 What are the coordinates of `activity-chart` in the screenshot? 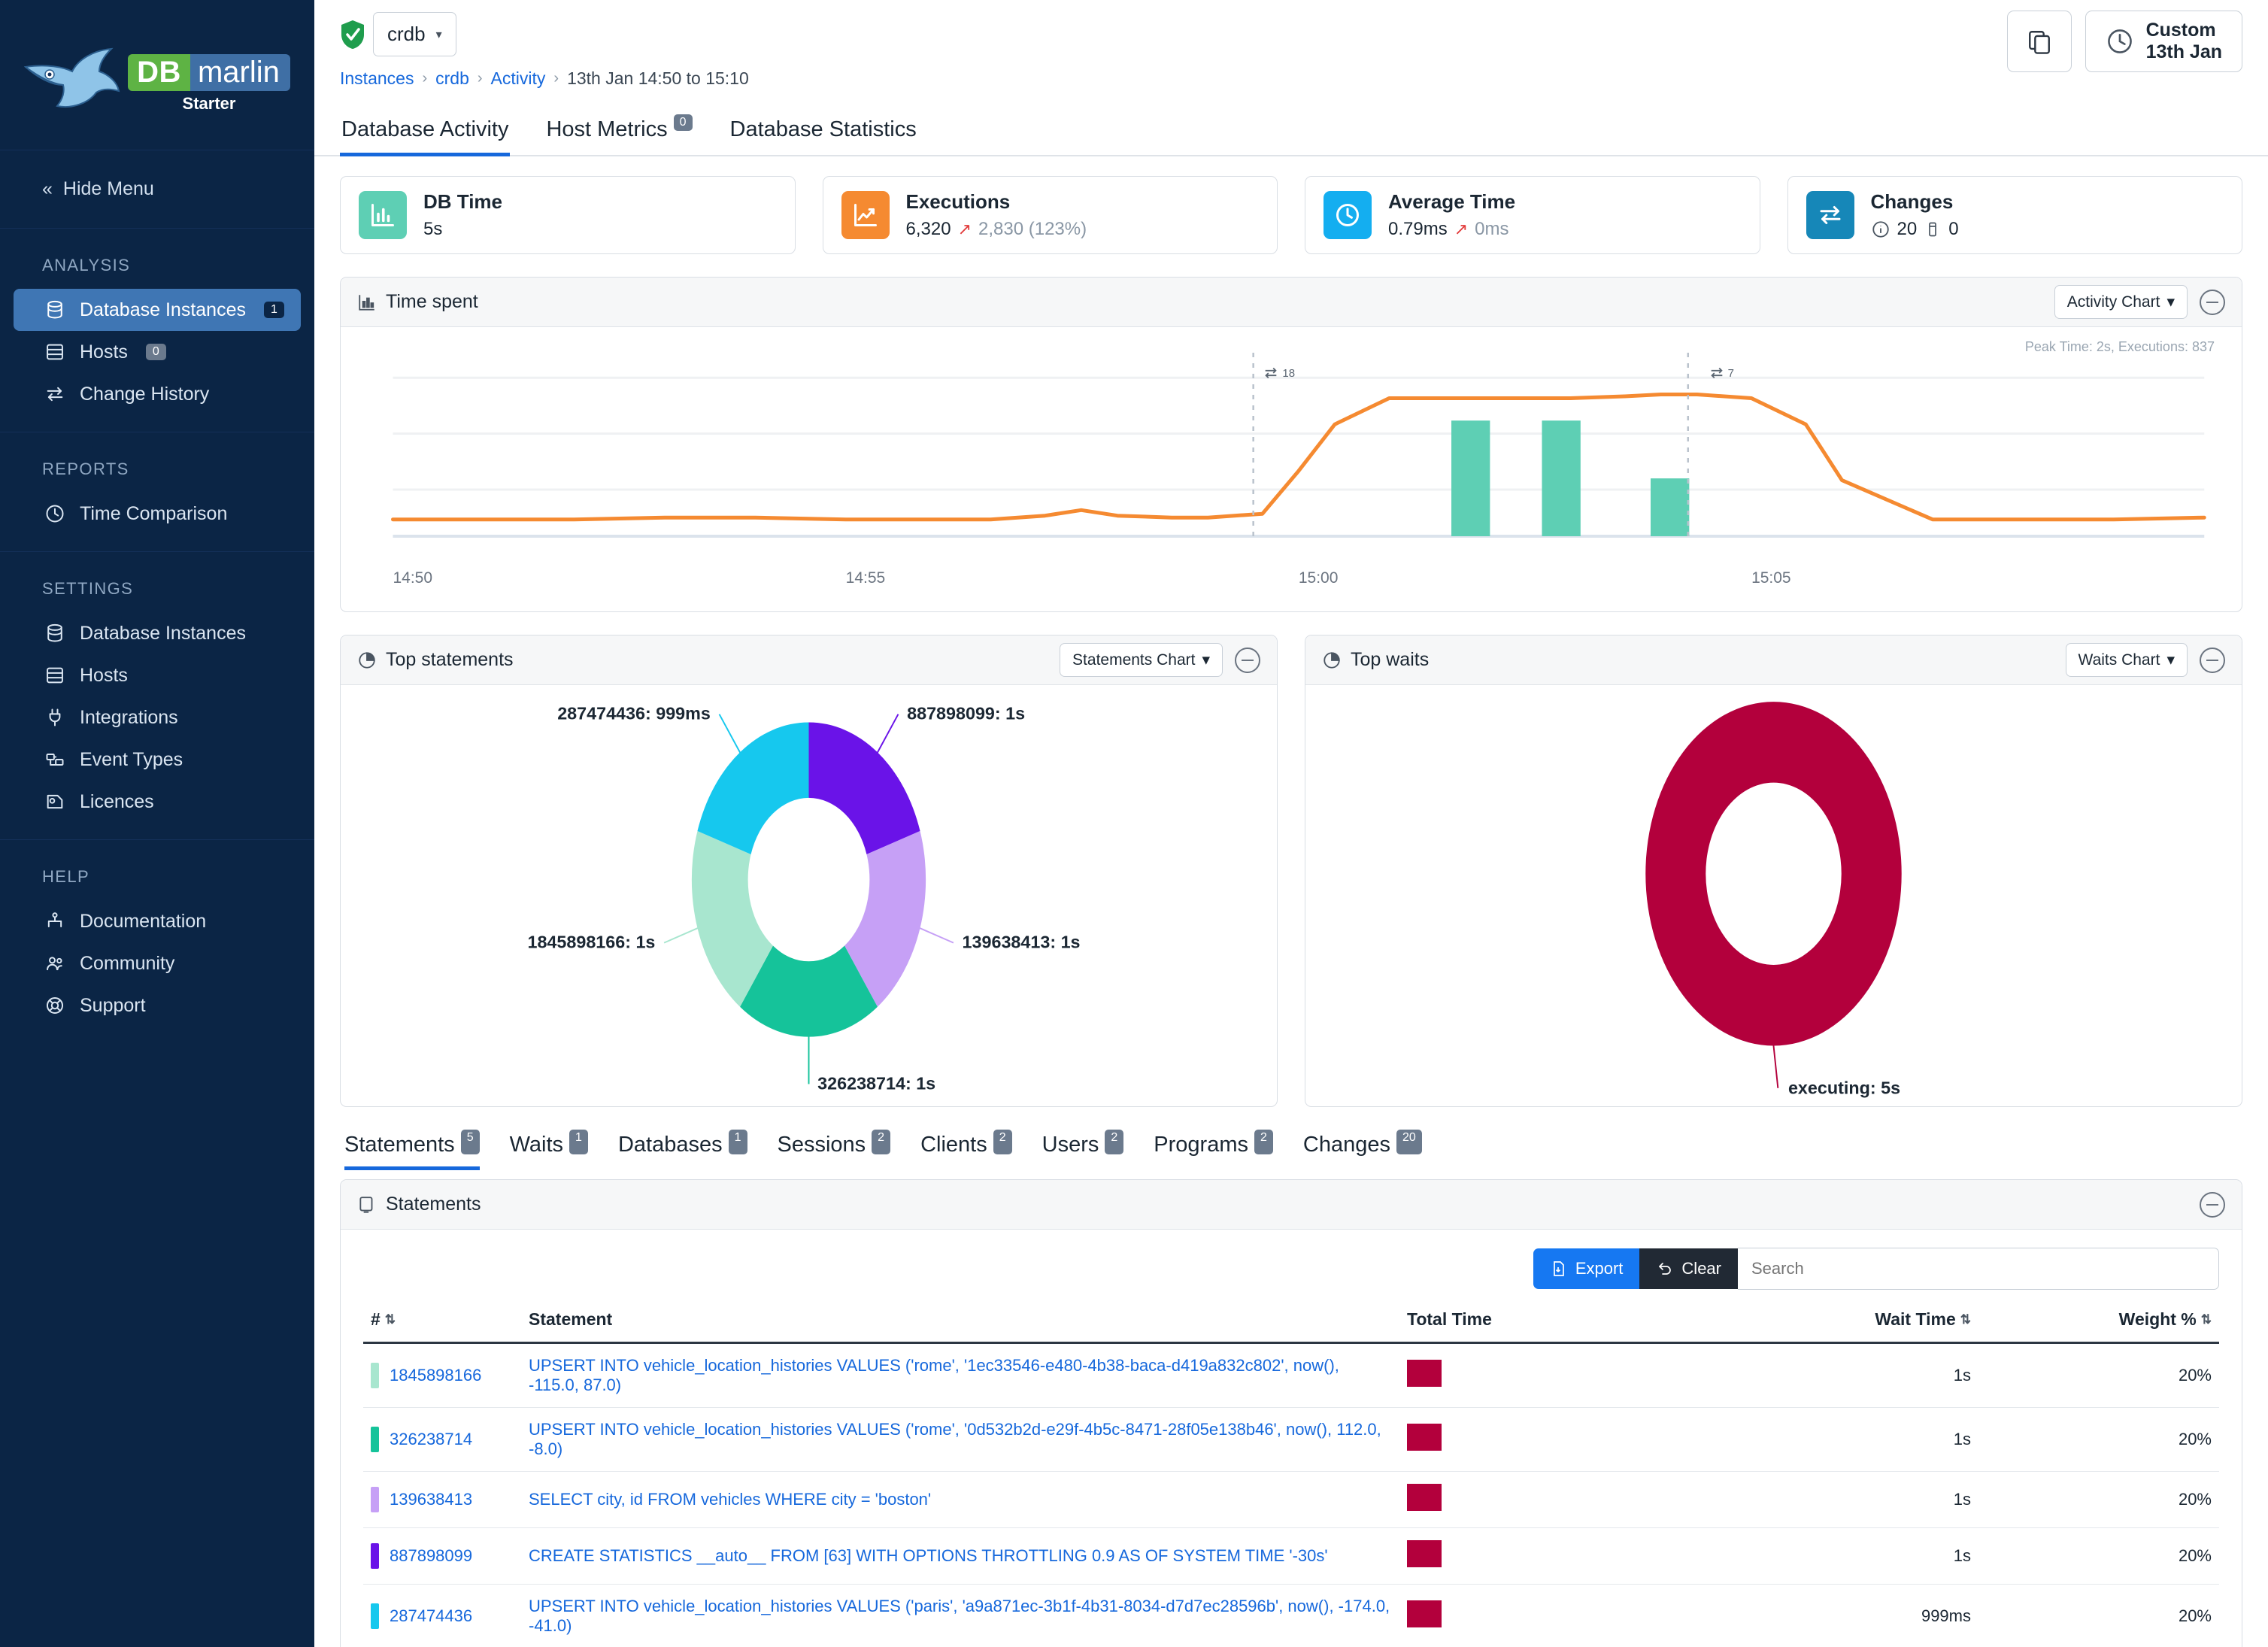 It's located at (1291, 452).